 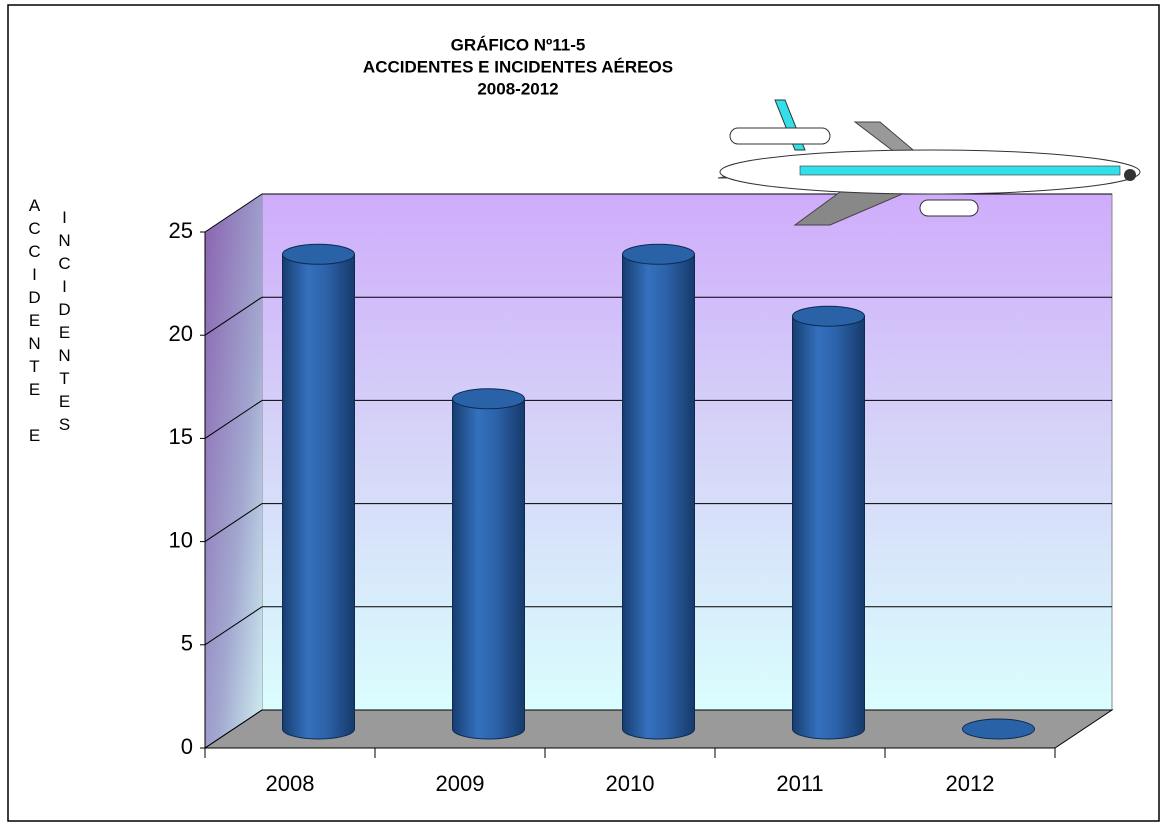 I want to click on y-tick-label: 5, so click(x=187, y=643).